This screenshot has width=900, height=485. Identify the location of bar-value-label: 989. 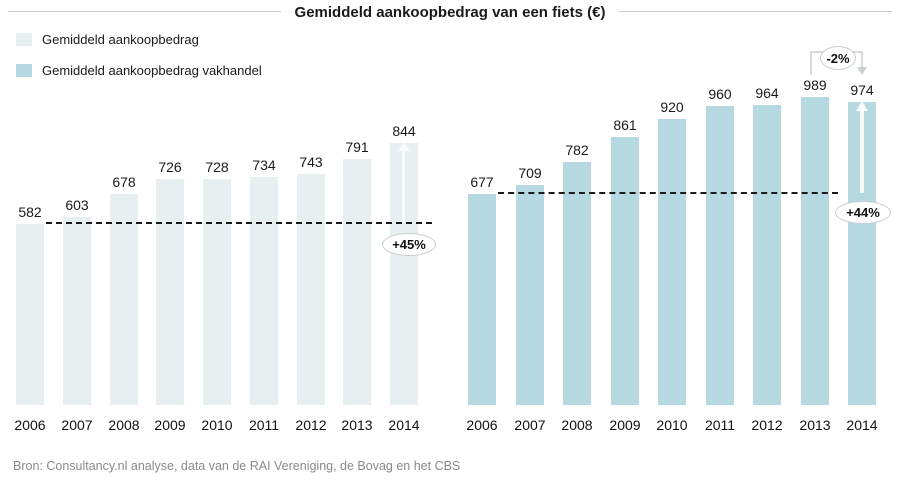
(815, 85).